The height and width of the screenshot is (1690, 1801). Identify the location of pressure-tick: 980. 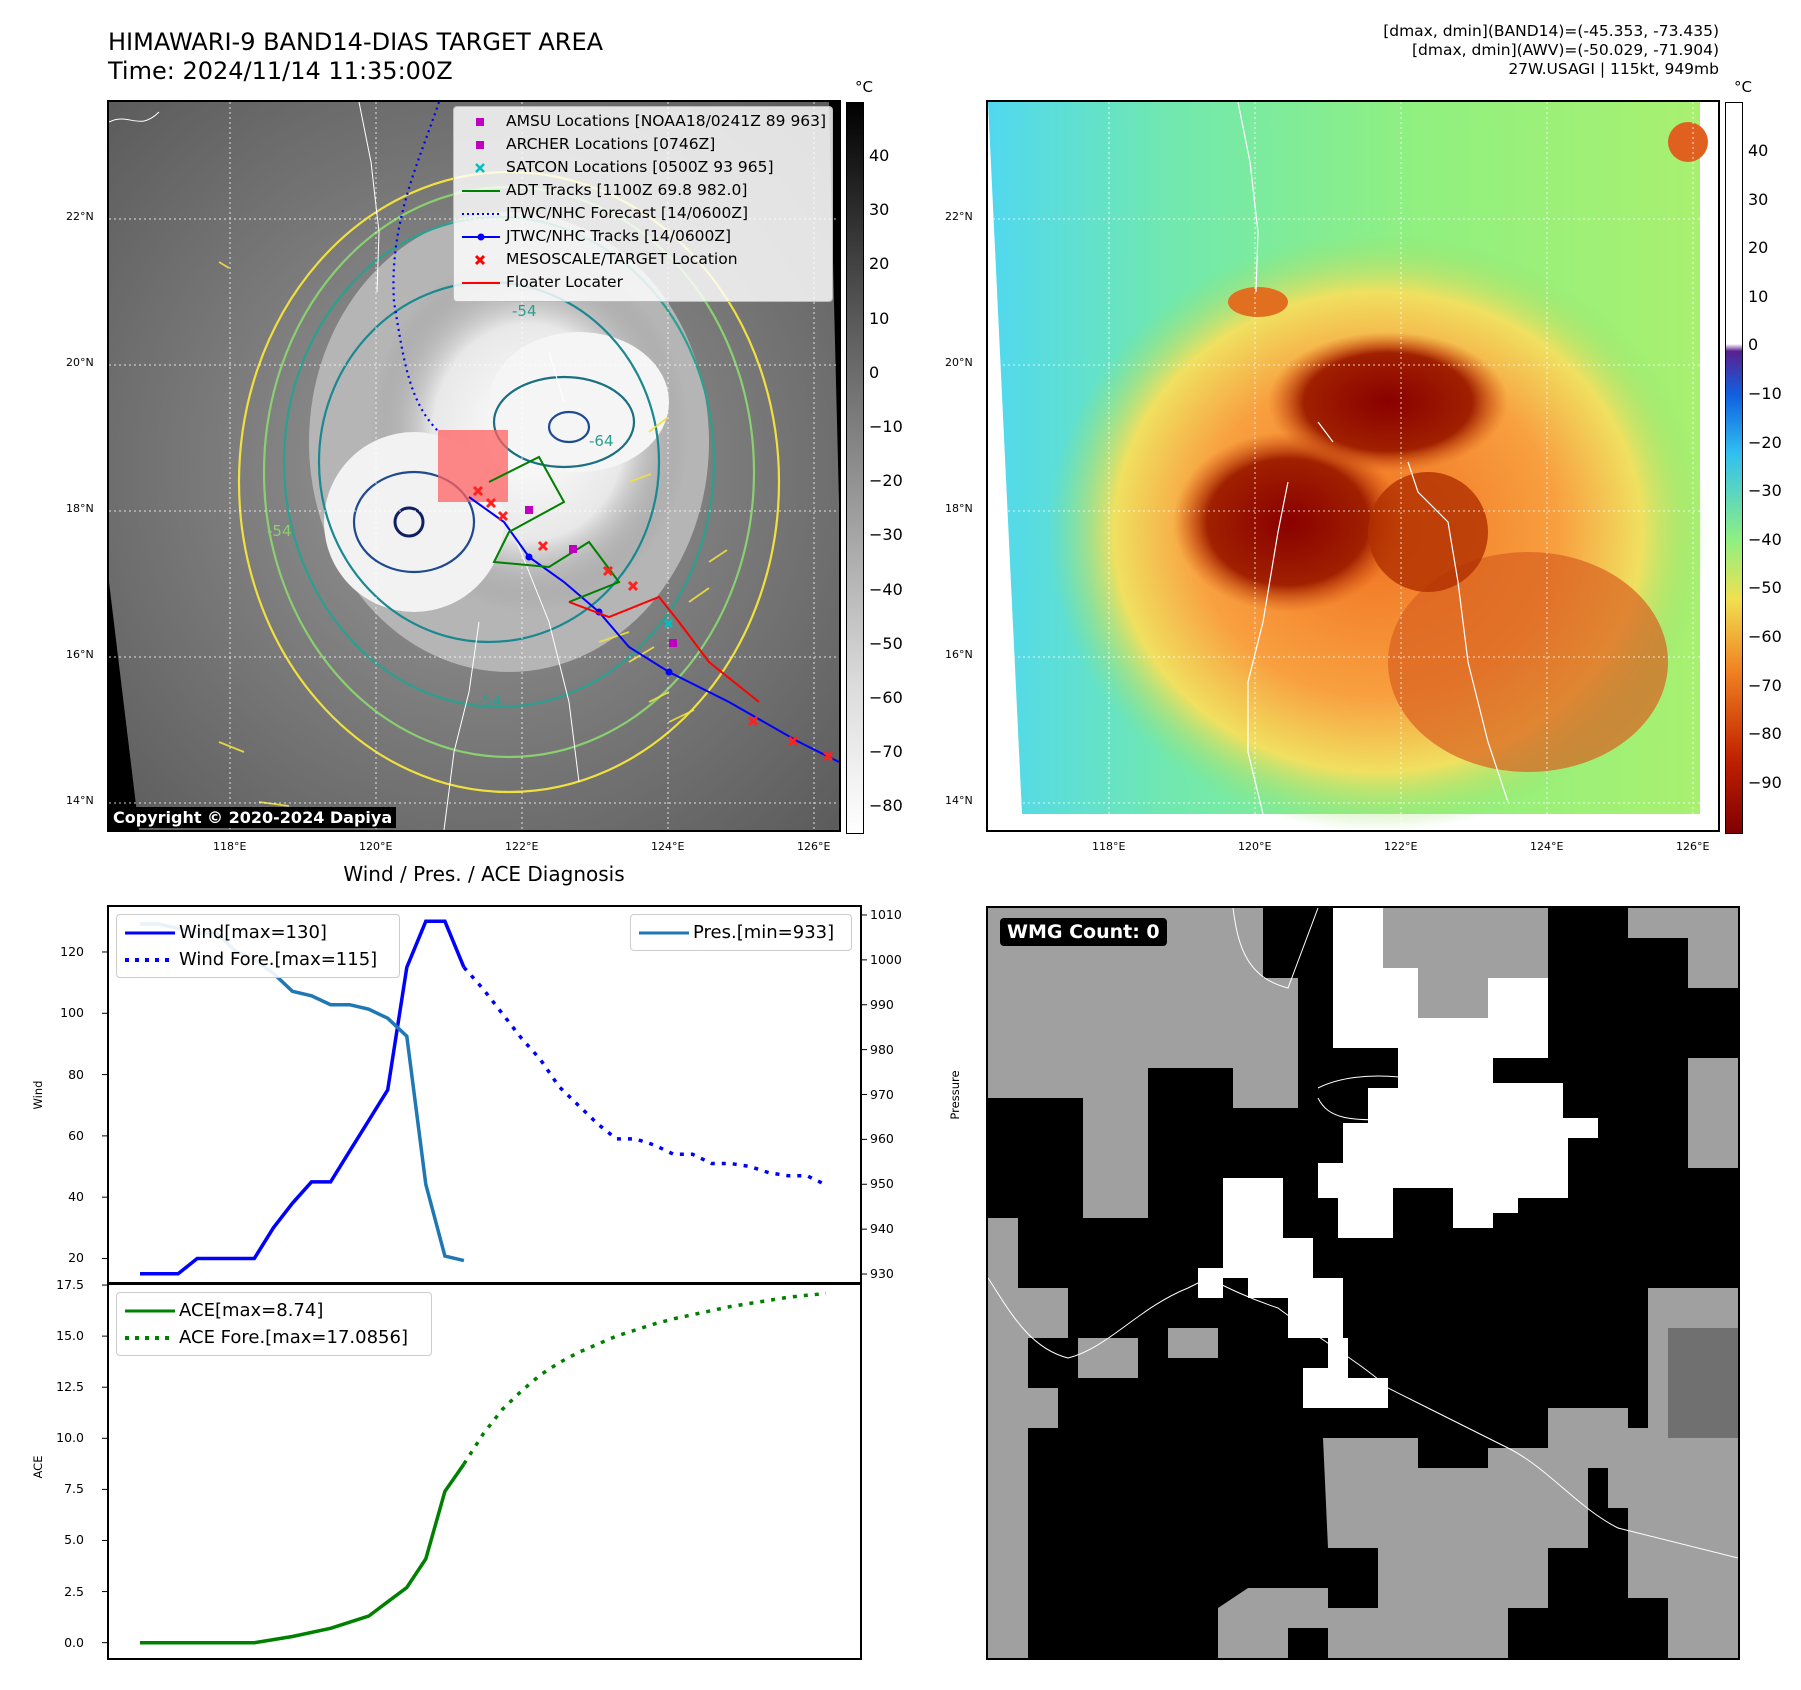
(882, 1049).